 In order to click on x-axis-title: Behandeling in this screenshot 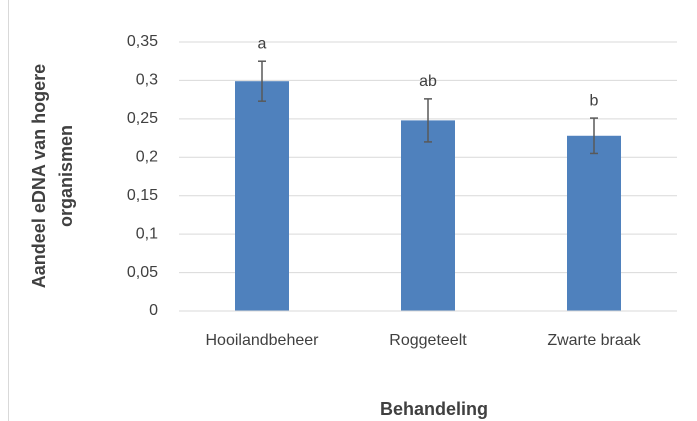, I will do `click(434, 409)`.